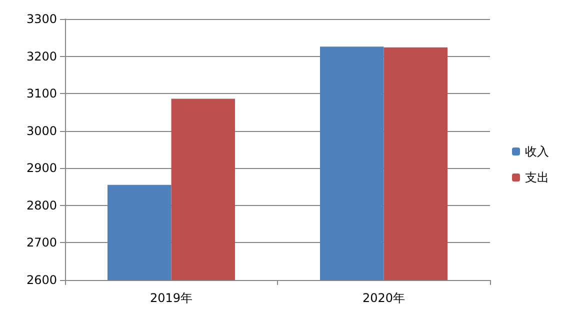 This screenshot has width=574, height=331. Describe the element at coordinates (41, 19) in the screenshot. I see `y-tick-label: 3300` at that location.